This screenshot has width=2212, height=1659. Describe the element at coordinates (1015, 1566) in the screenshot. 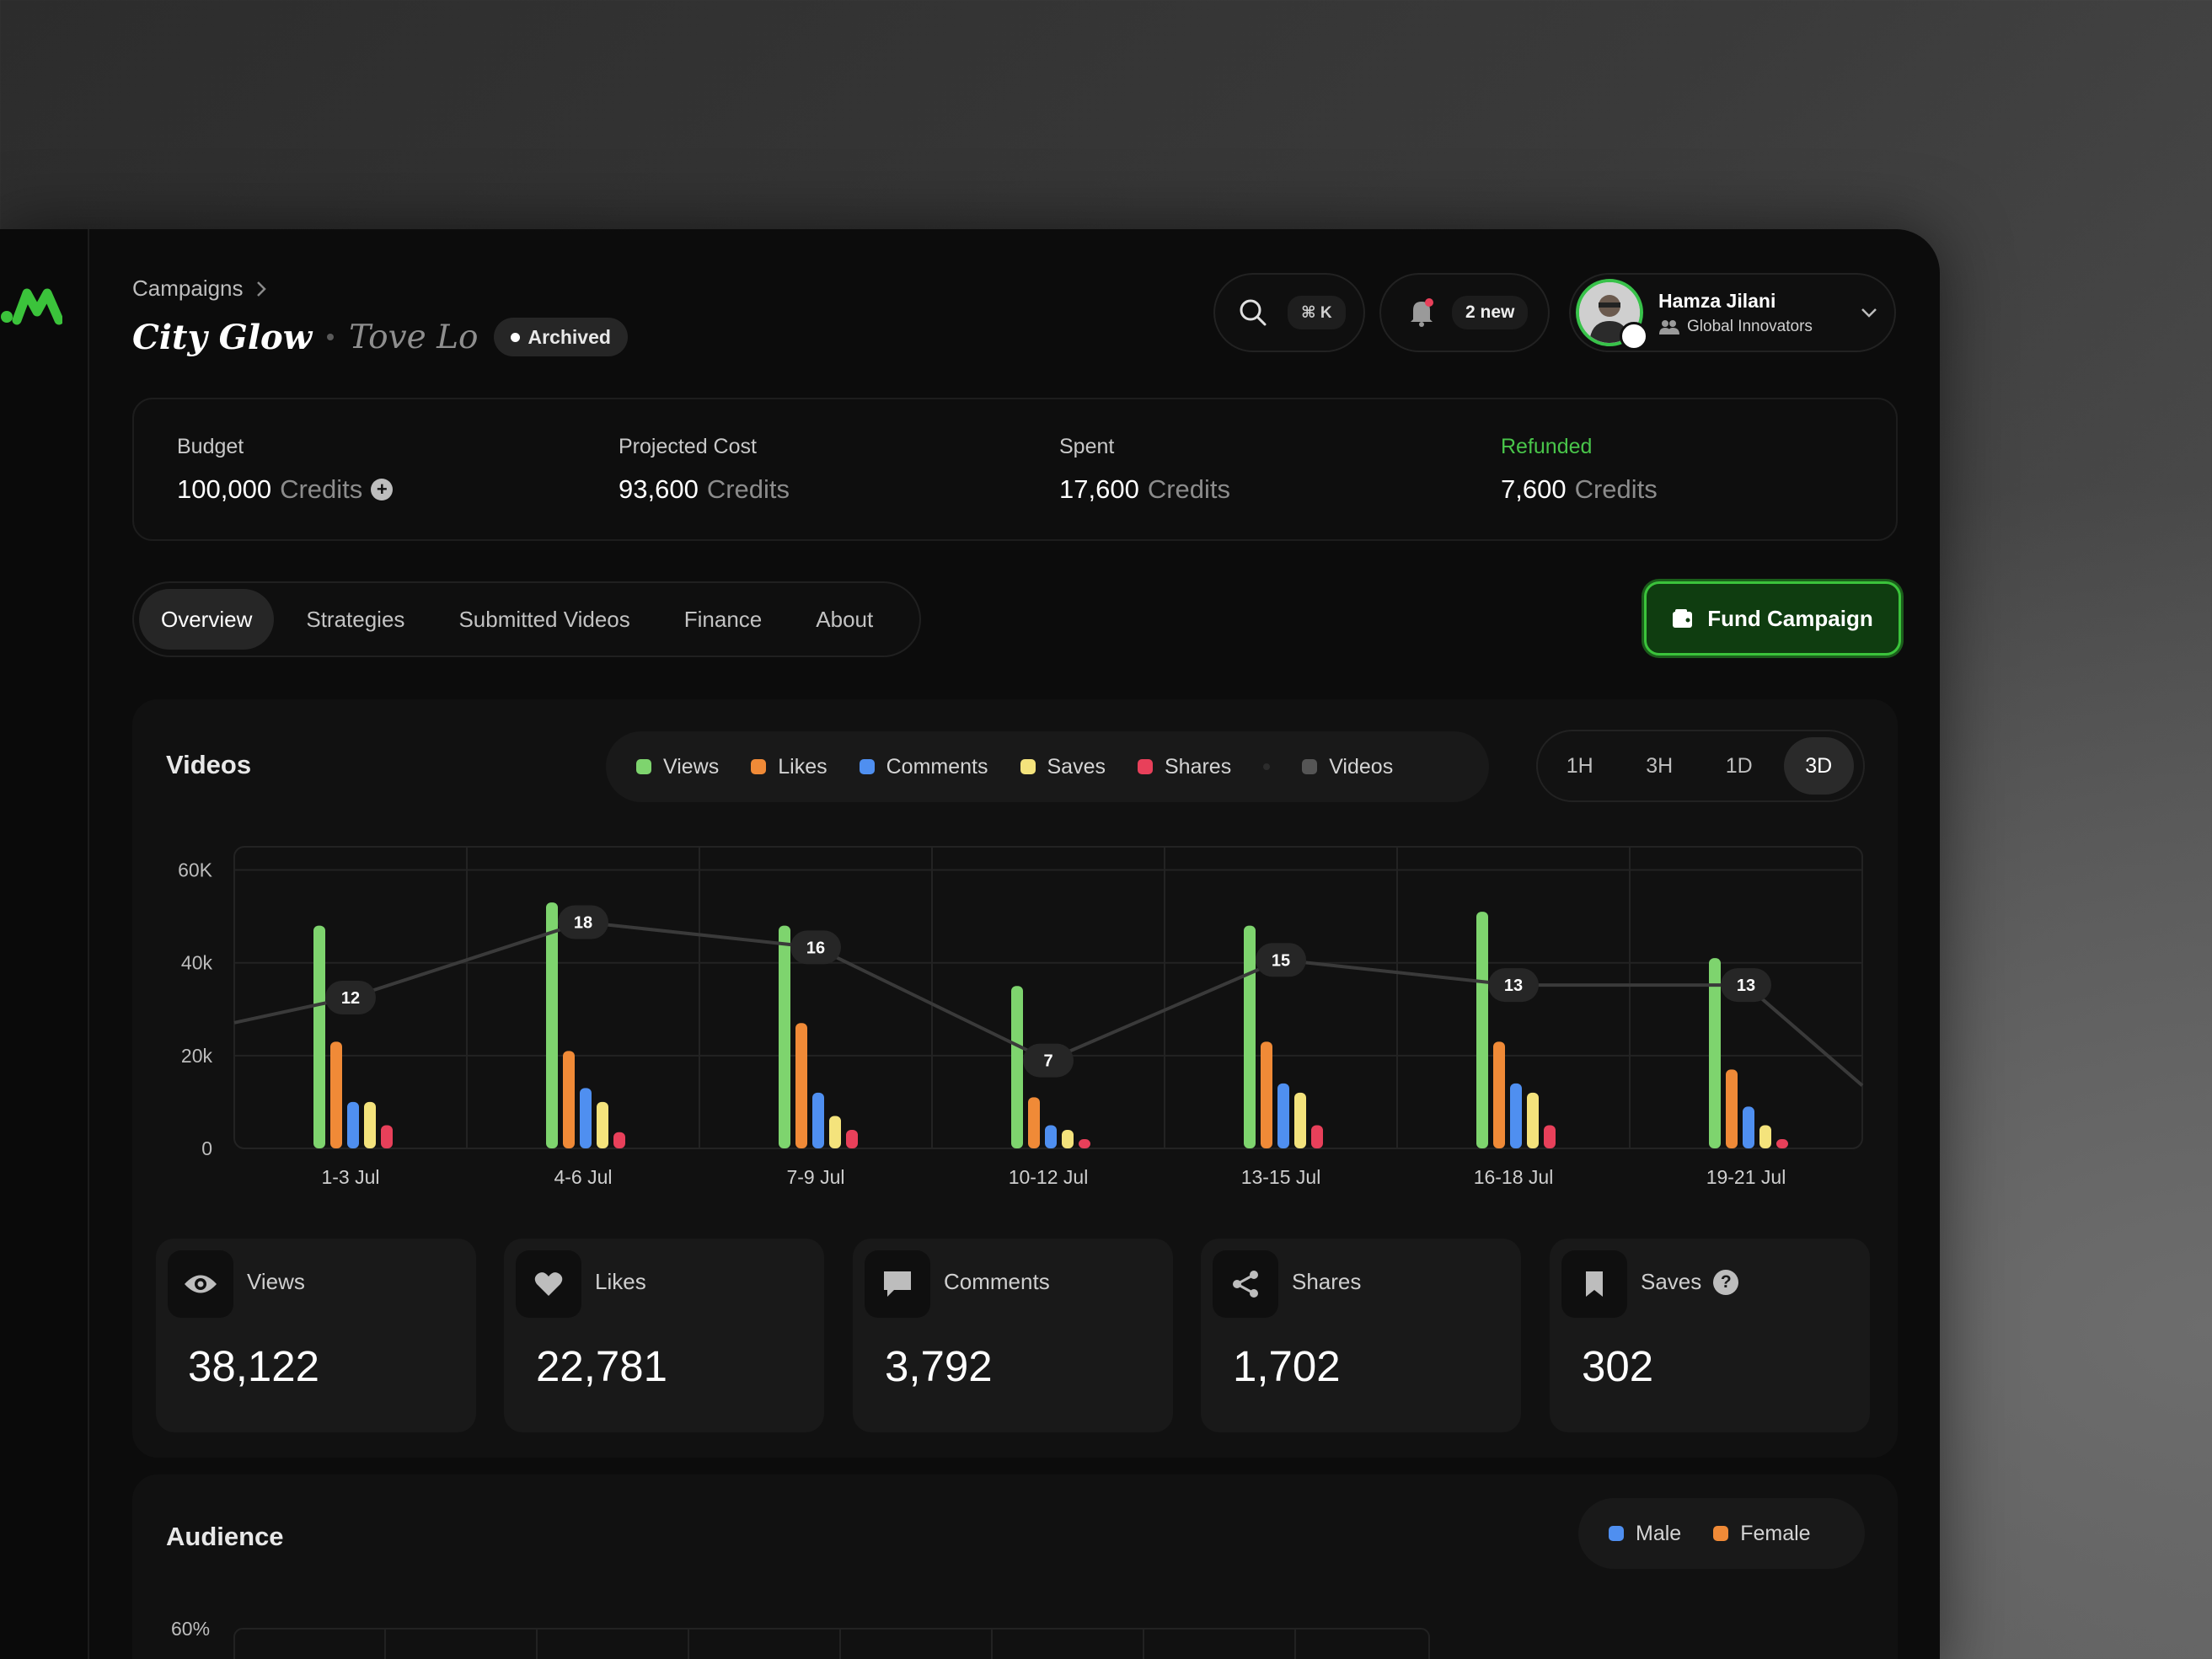

I see `audience-panel: Audience Male Female 60%` at that location.